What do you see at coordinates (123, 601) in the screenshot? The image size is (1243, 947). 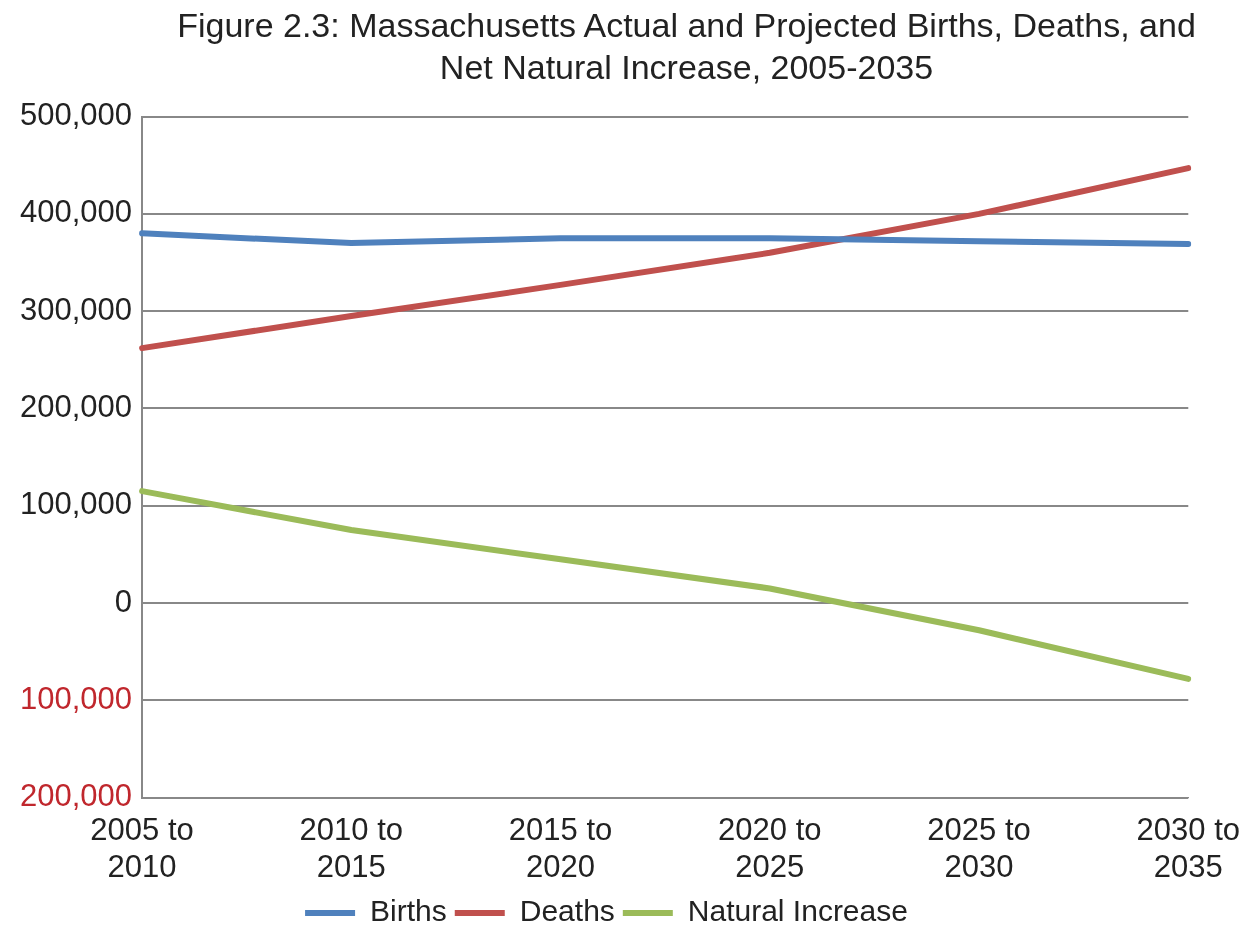 I see `y-tick-label: 0` at bounding box center [123, 601].